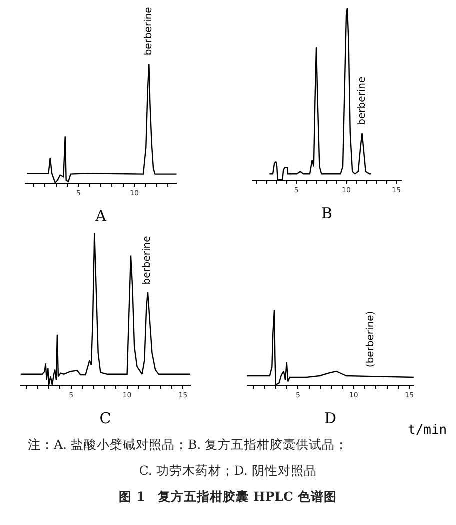 The width and height of the screenshot is (456, 525). Describe the element at coordinates (330, 418) in the screenshot. I see `x-axis-title: D` at that location.